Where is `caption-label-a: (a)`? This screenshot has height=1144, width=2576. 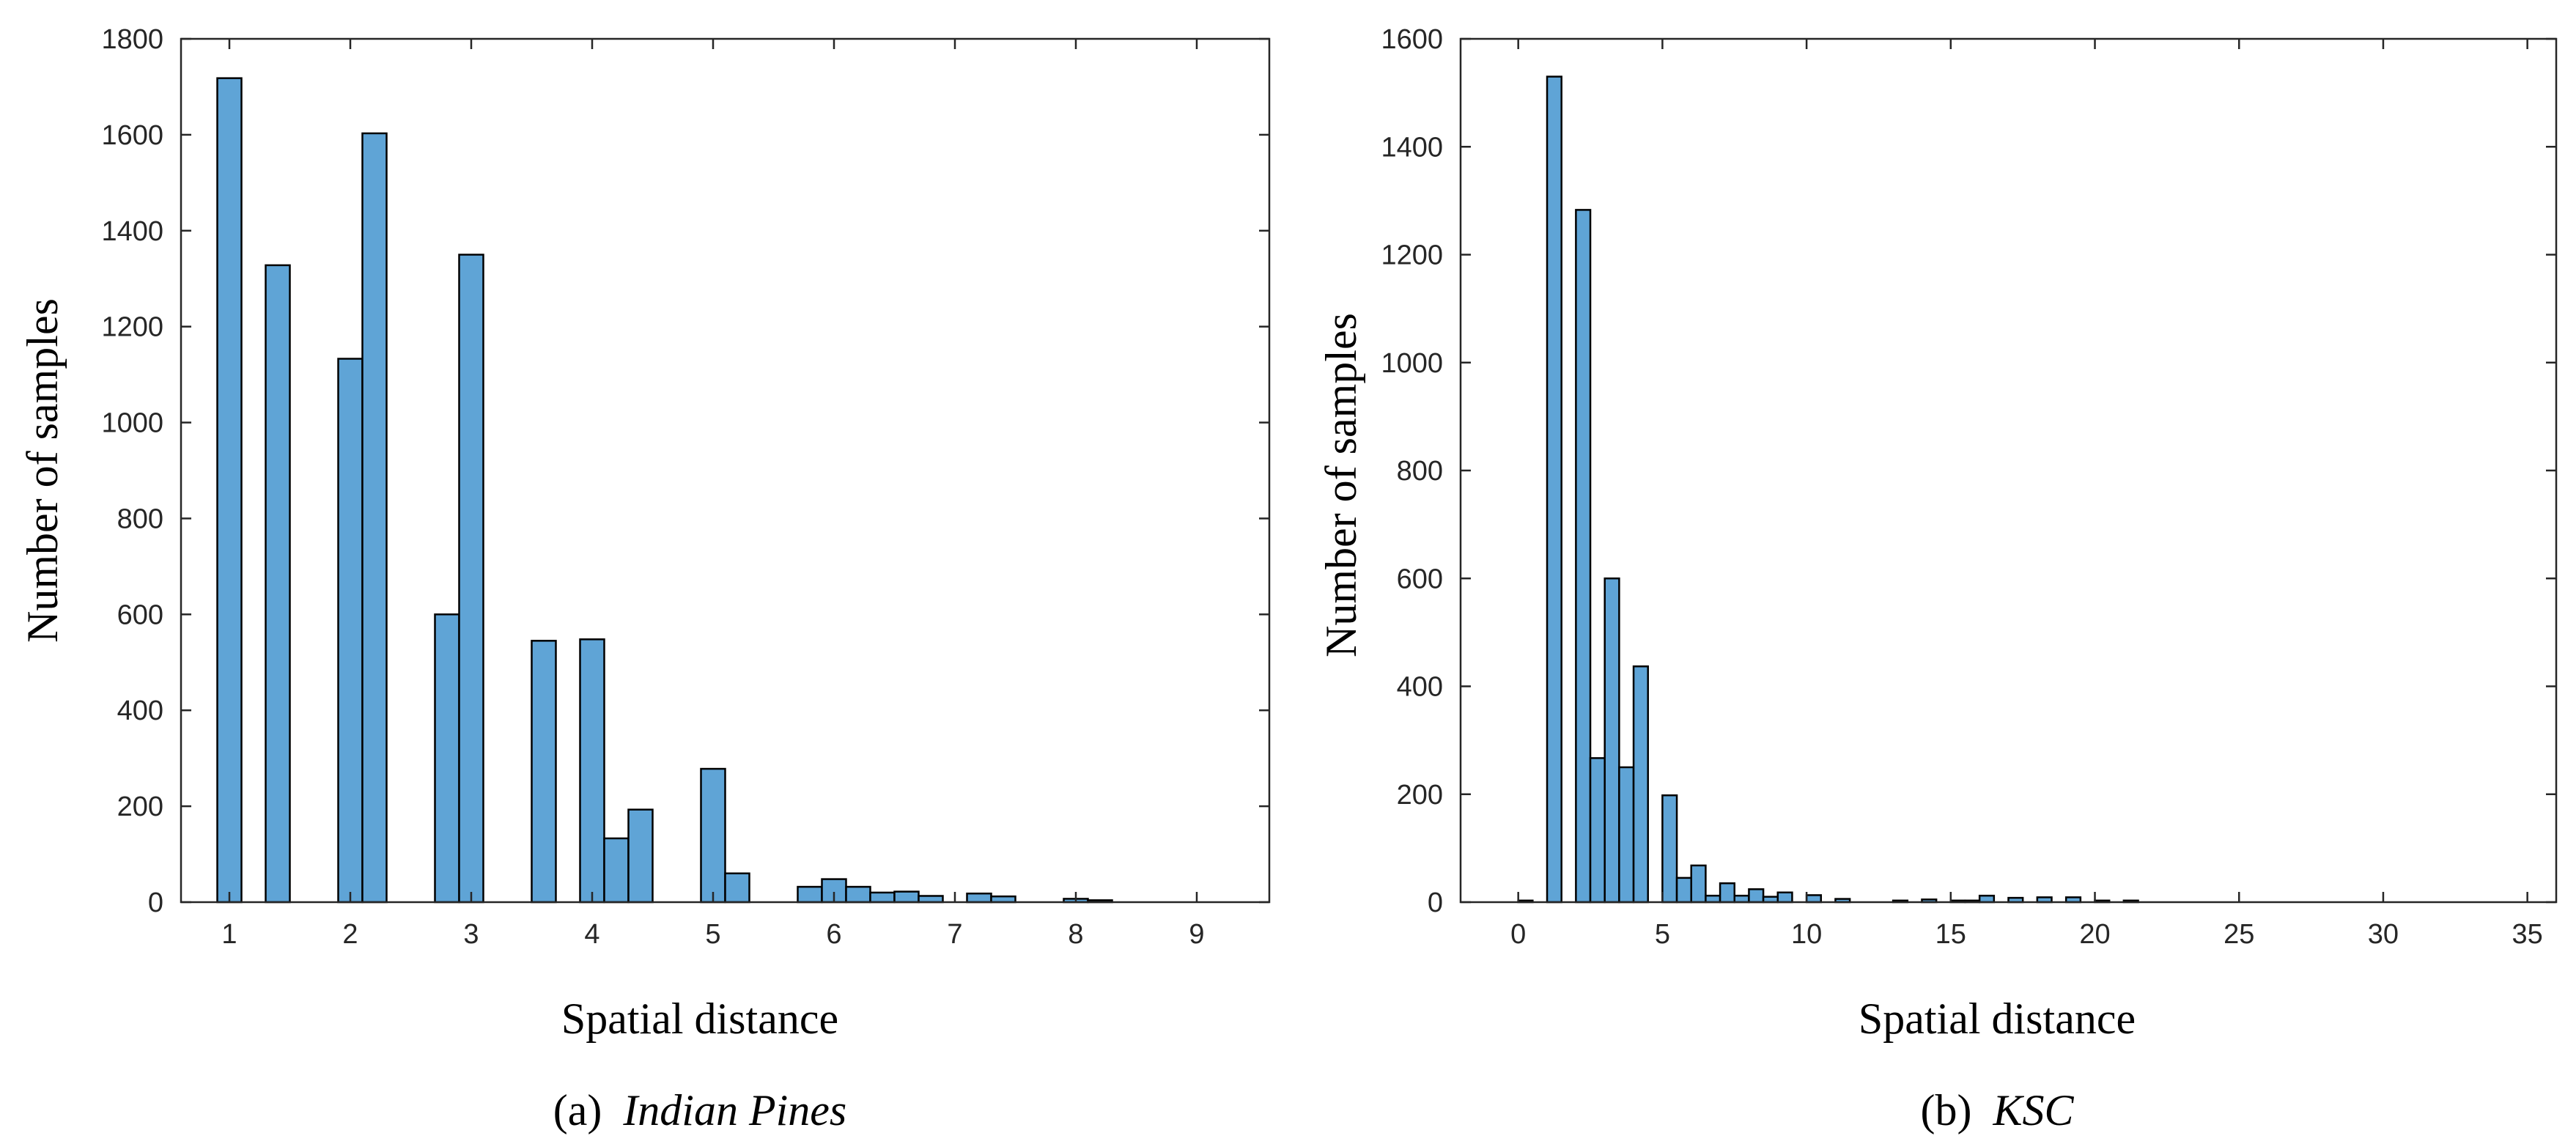
caption-label-a: (a) is located at coordinates (577, 1110).